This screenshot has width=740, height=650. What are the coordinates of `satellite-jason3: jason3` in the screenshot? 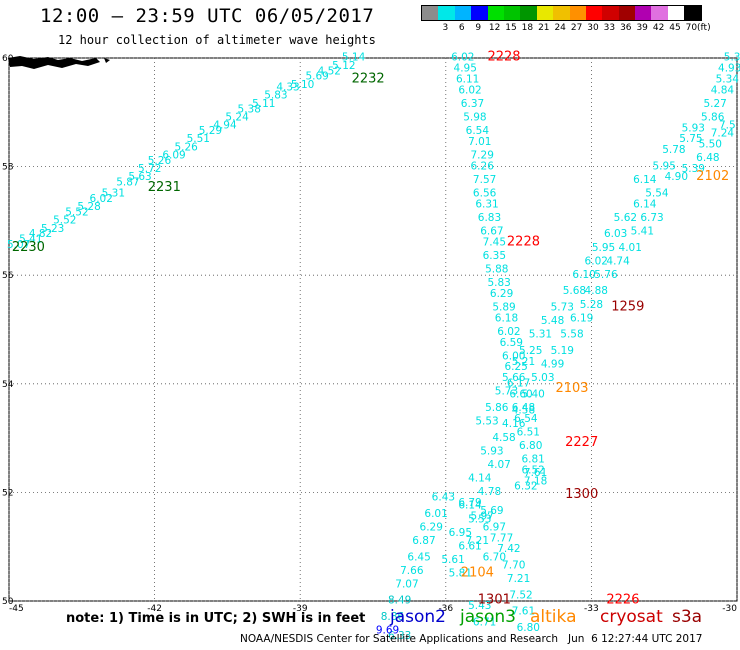 It's located at (488, 617).